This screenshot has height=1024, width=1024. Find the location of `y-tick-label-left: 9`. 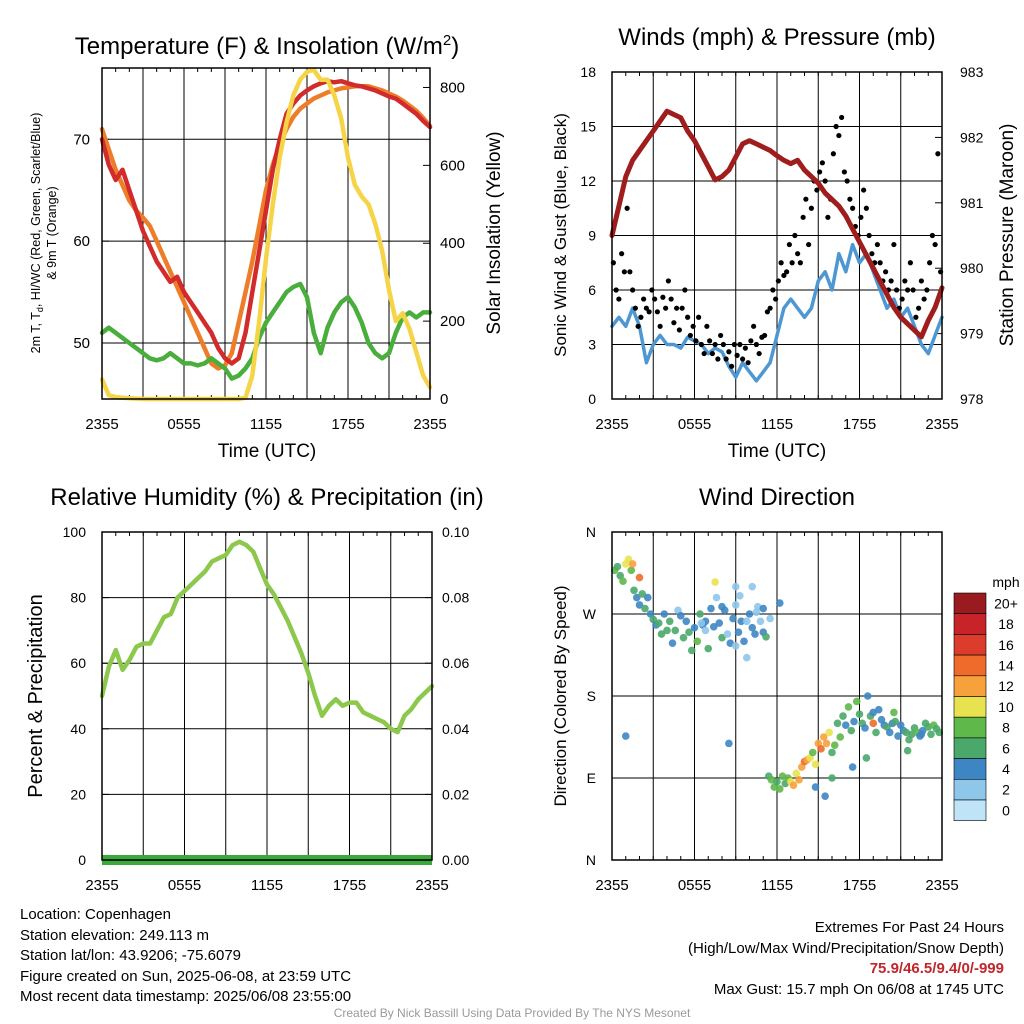

y-tick-label-left: 9 is located at coordinates (592, 236).